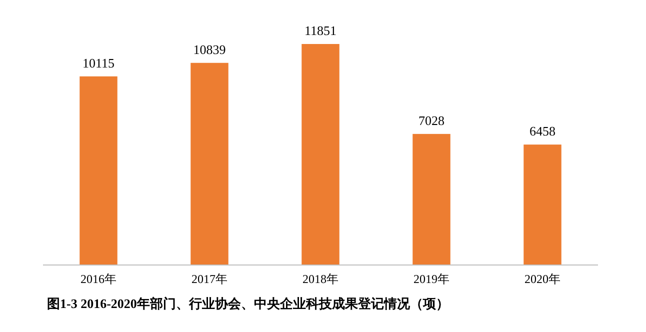 Image resolution: width=646 pixels, height=332 pixels. What do you see at coordinates (248, 303) in the screenshot?
I see `text: 图1-3 2016-2020年部门、行业协会、中央企业科技成果登记情况（项）` at bounding box center [248, 303].